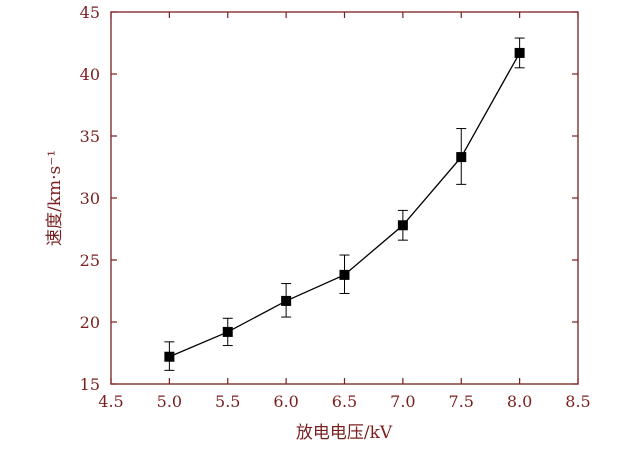  What do you see at coordinates (402, 401) in the screenshot?
I see `x-tick-label: 7.0` at bounding box center [402, 401].